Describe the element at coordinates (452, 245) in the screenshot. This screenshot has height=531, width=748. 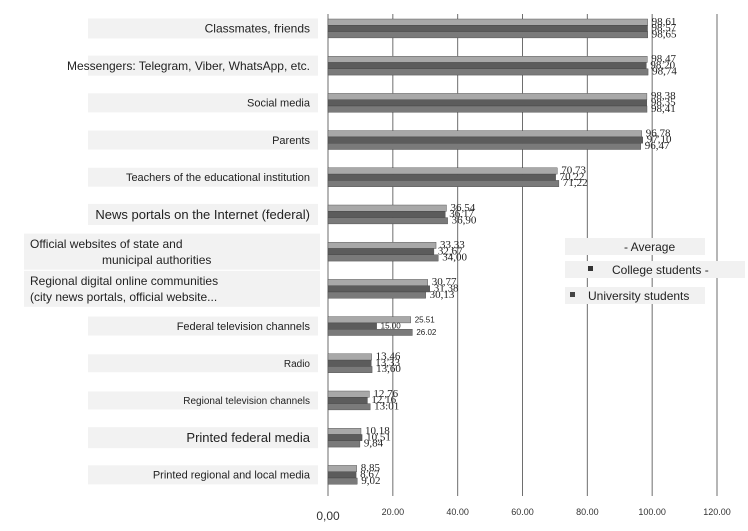
I see `value-label: 33,33` at that location.